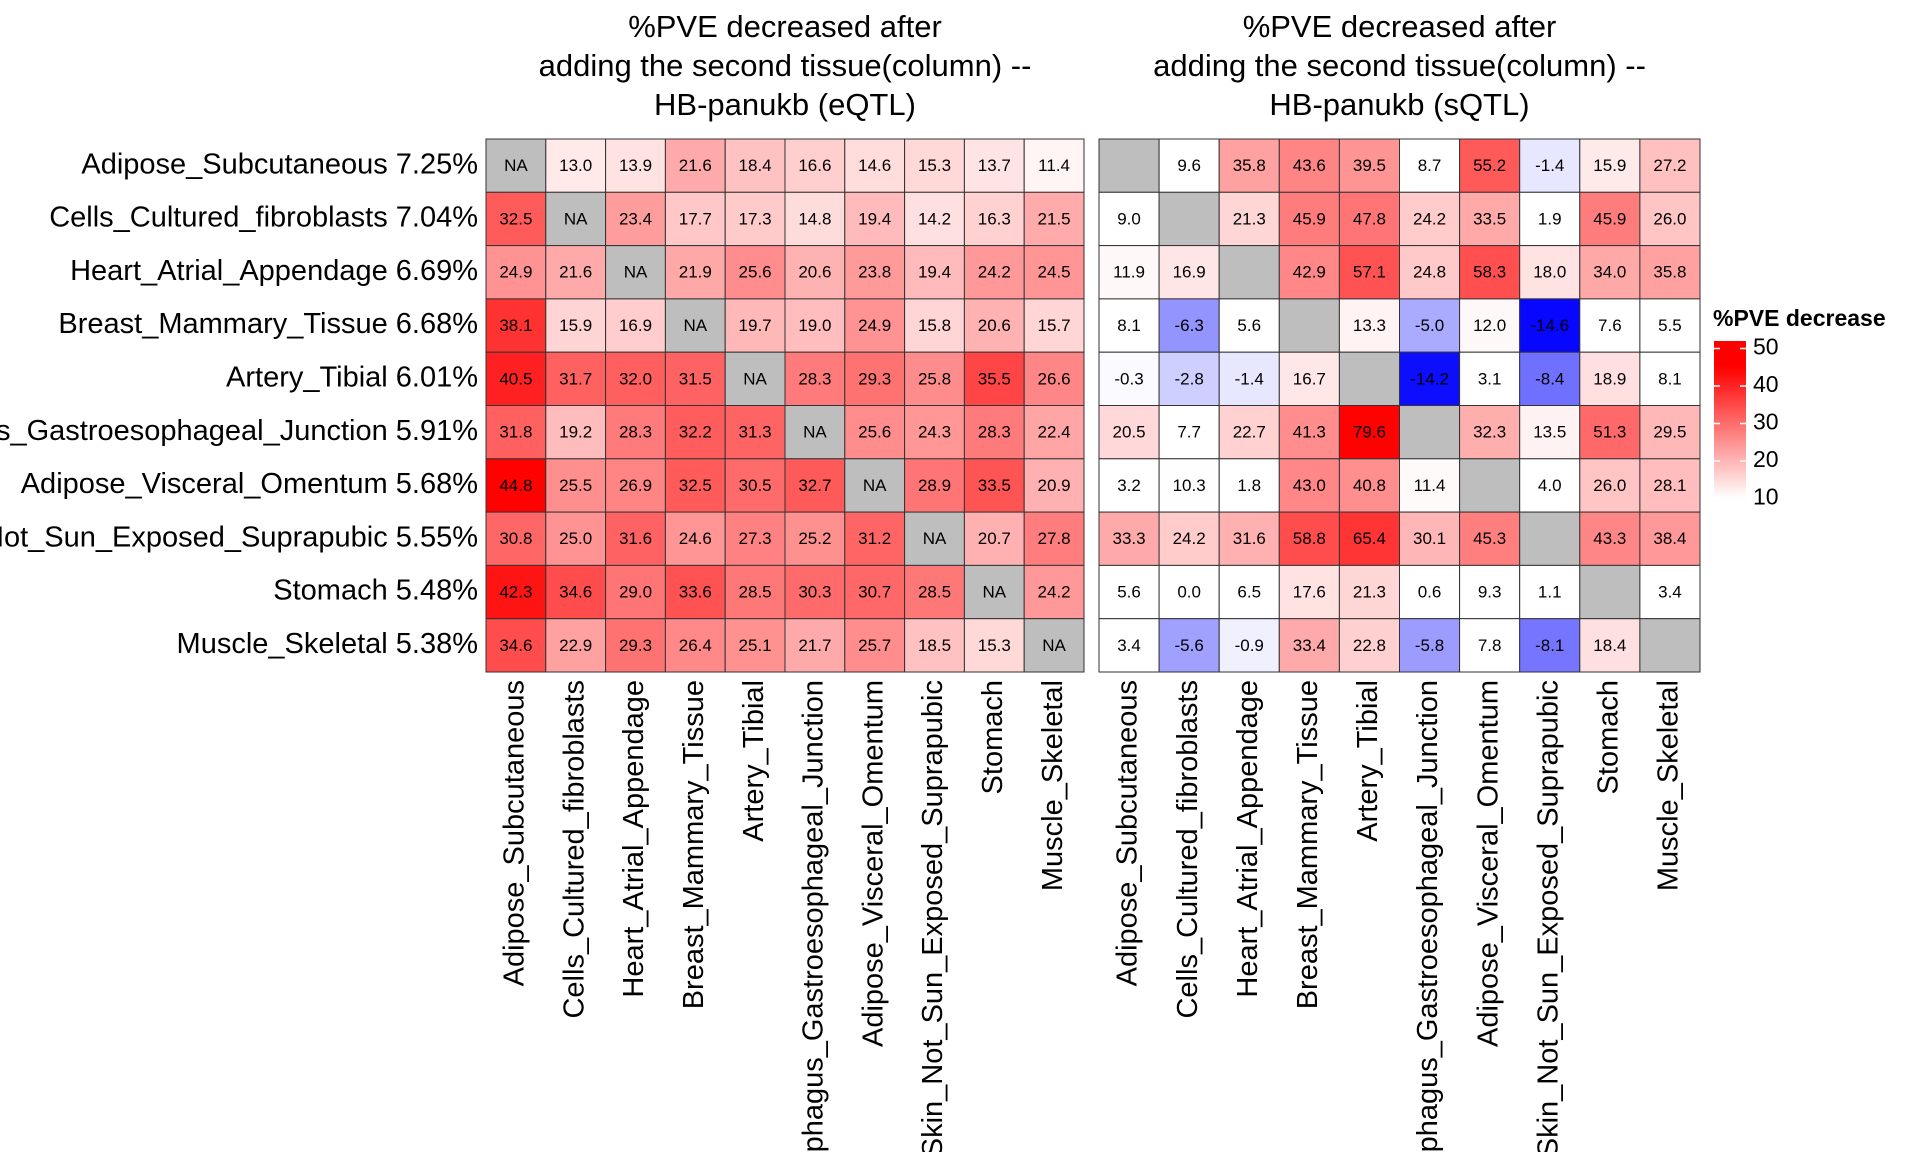  I want to click on cell-label: 8.7, so click(1430, 165).